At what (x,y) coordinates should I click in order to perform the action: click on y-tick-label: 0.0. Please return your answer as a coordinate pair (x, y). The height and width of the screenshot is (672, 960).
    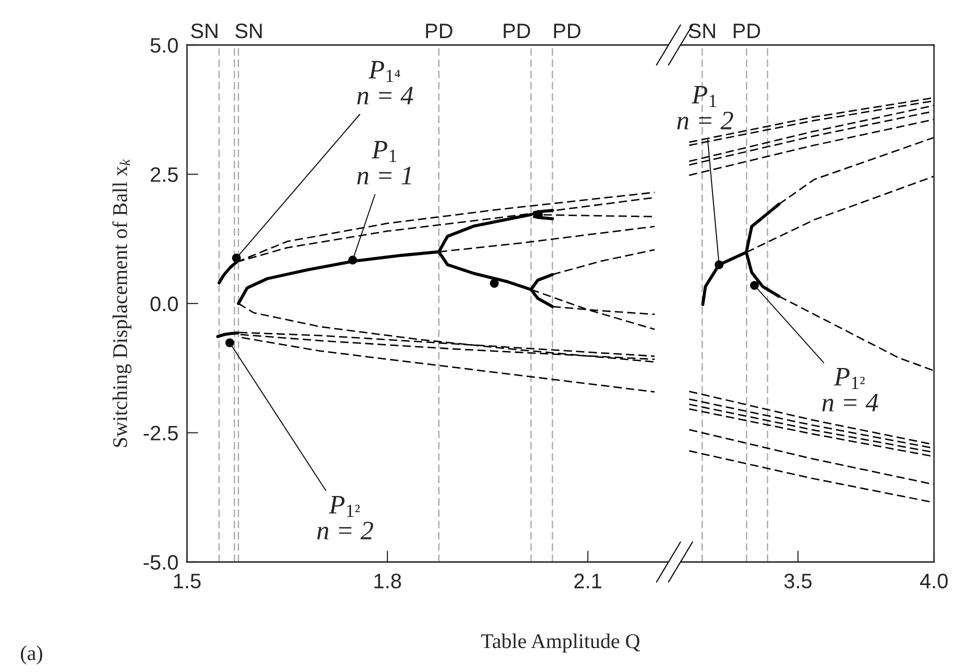
    Looking at the image, I should click on (164, 304).